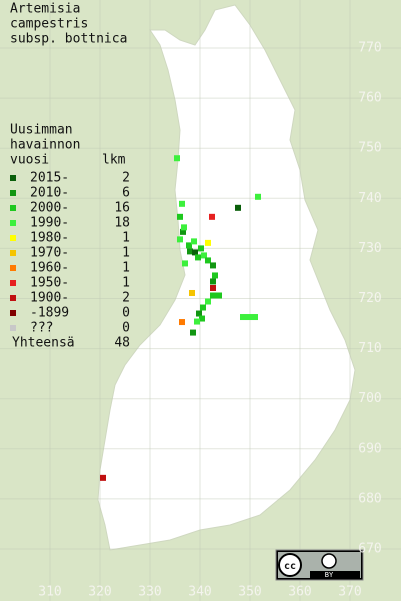  What do you see at coordinates (43, 343) in the screenshot?
I see `legend-total-label: Yhteensä` at bounding box center [43, 343].